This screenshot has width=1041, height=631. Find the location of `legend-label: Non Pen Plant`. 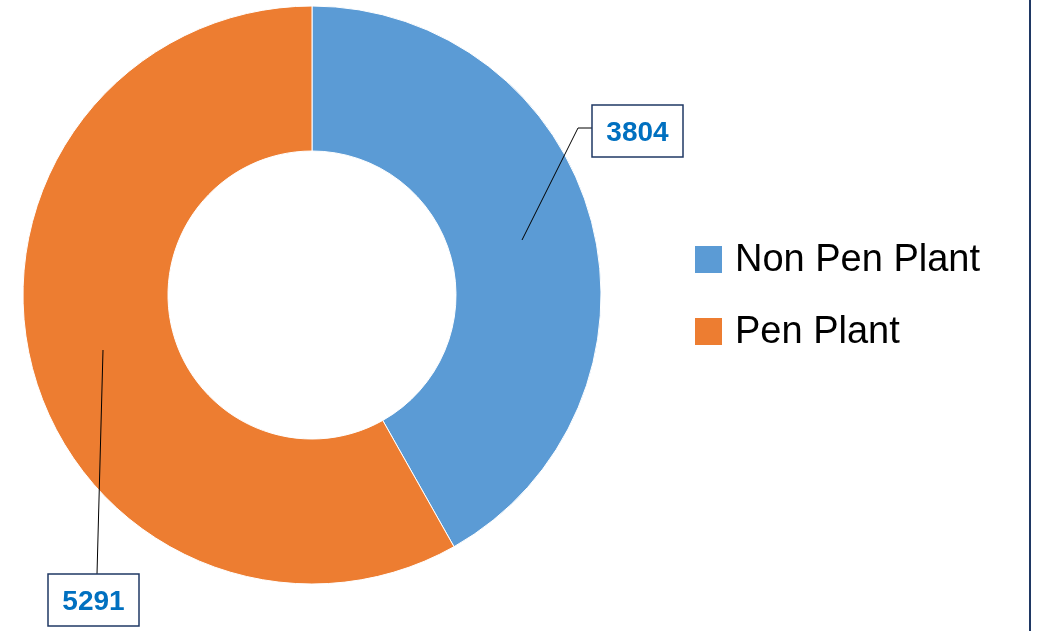

legend-label: Non Pen Plant is located at coordinates (858, 258).